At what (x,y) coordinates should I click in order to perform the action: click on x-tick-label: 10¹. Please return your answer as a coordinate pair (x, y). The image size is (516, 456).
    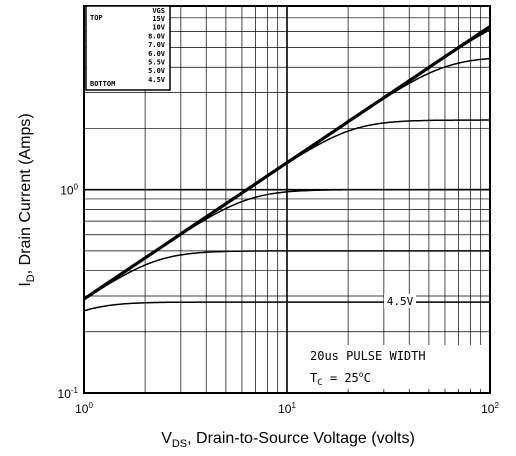
    Looking at the image, I should click on (287, 408).